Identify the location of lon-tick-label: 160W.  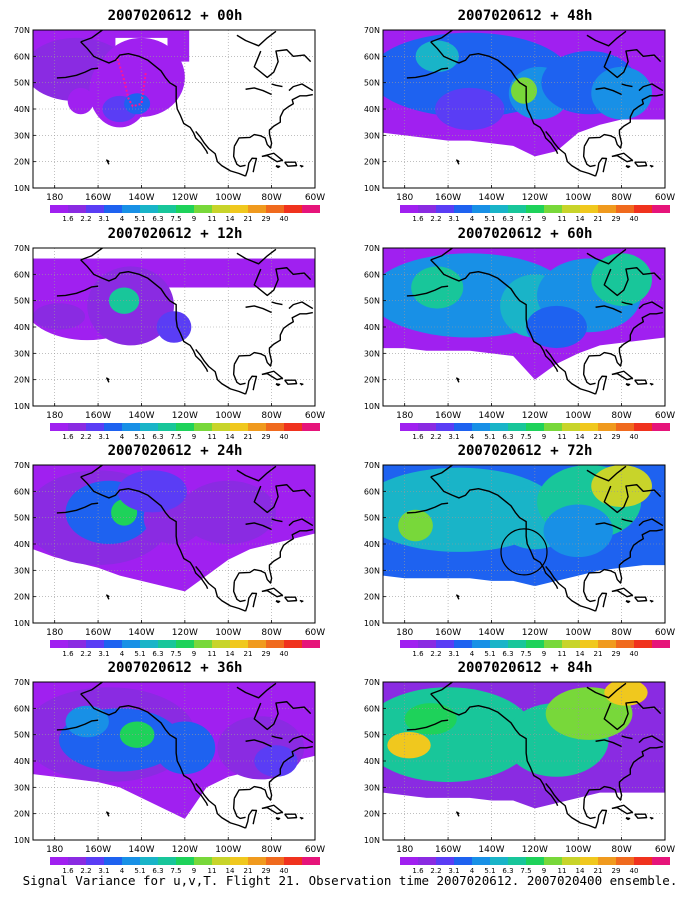
(448, 633).